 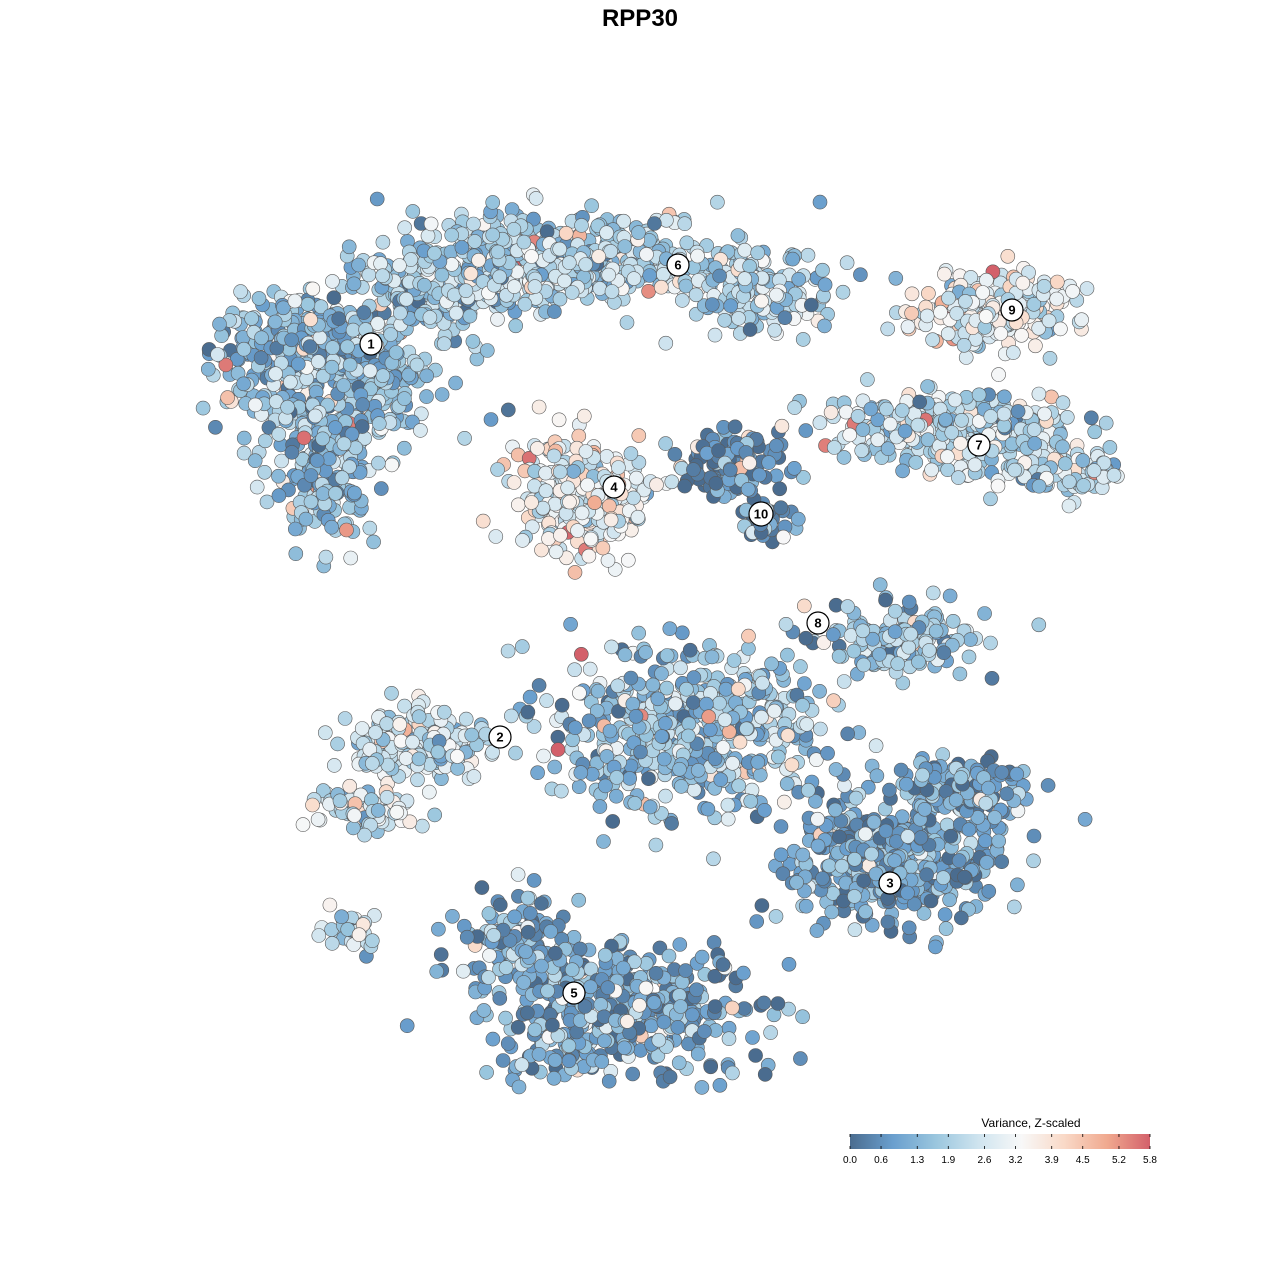 I want to click on cluster-label-text: 9, so click(x=1011, y=310).